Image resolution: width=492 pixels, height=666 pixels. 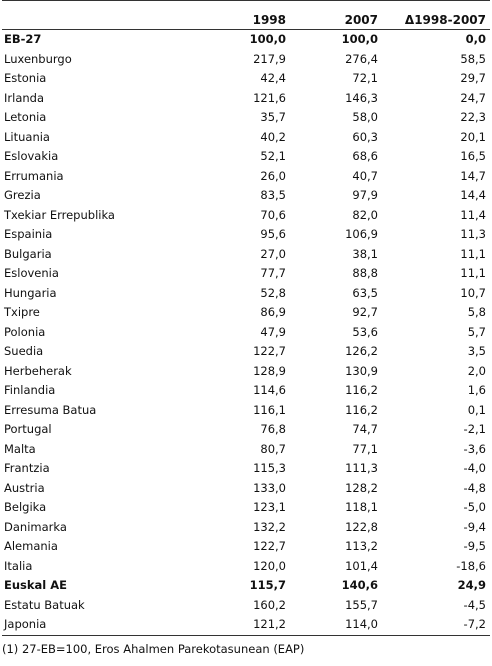 What do you see at coordinates (31, 546) in the screenshot?
I see `country-cell: Alemania` at bounding box center [31, 546].